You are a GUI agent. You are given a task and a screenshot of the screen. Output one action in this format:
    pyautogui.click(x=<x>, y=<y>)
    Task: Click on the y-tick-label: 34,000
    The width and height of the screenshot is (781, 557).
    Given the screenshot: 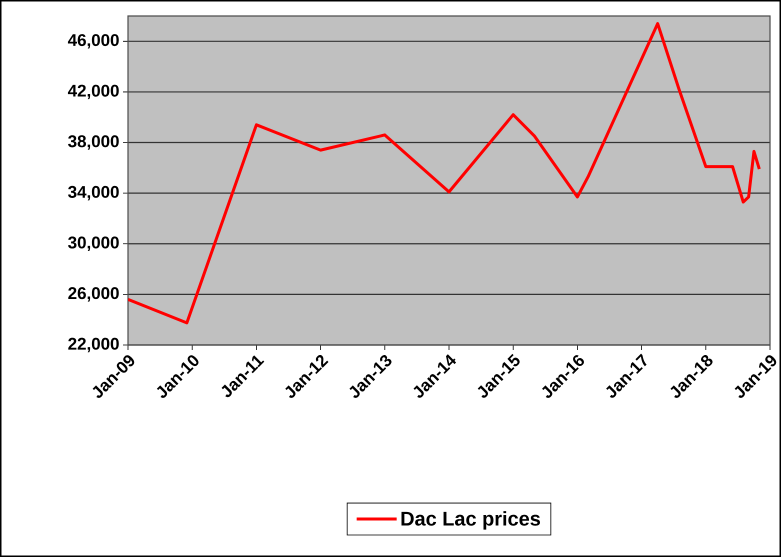 What is the action you would take?
    pyautogui.click(x=93, y=193)
    